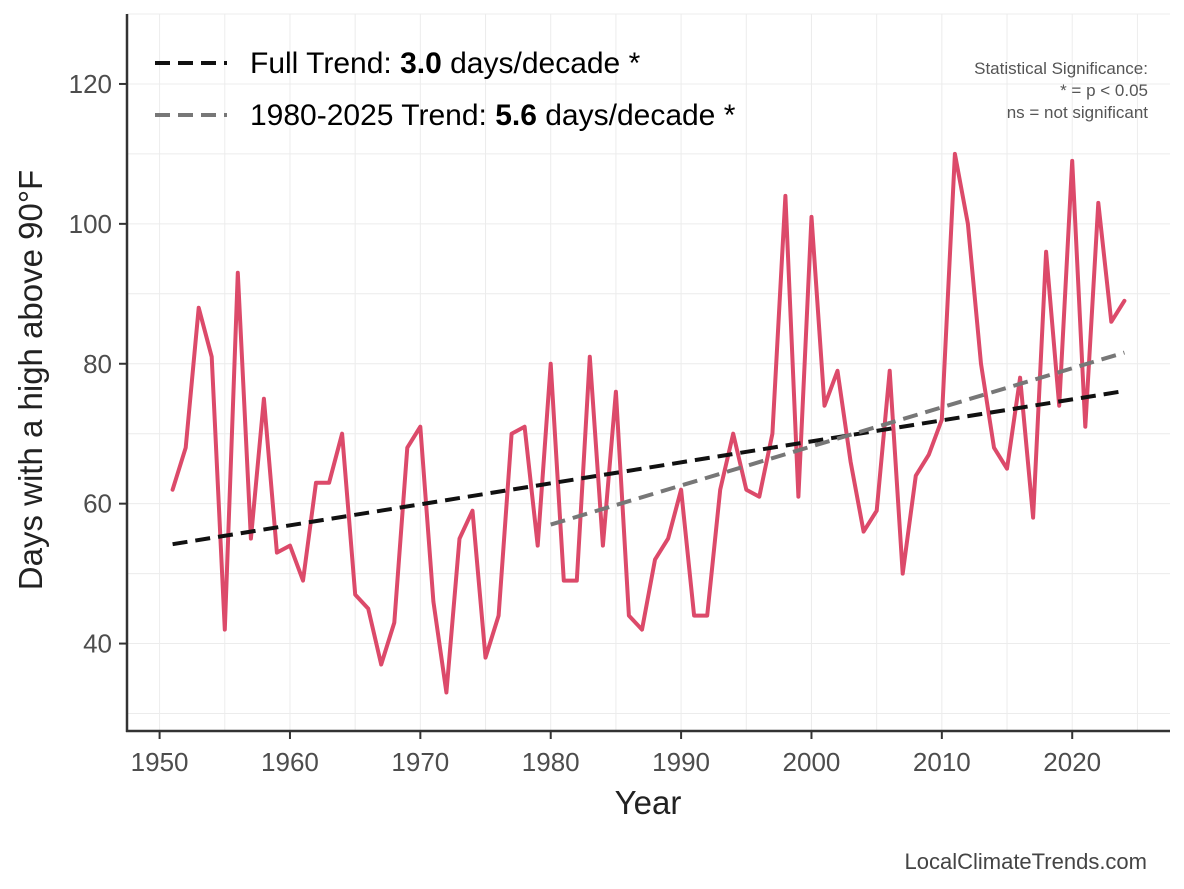 The image size is (1184, 889). Describe the element at coordinates (97, 504) in the screenshot. I see `y-tick-label: 60` at that location.